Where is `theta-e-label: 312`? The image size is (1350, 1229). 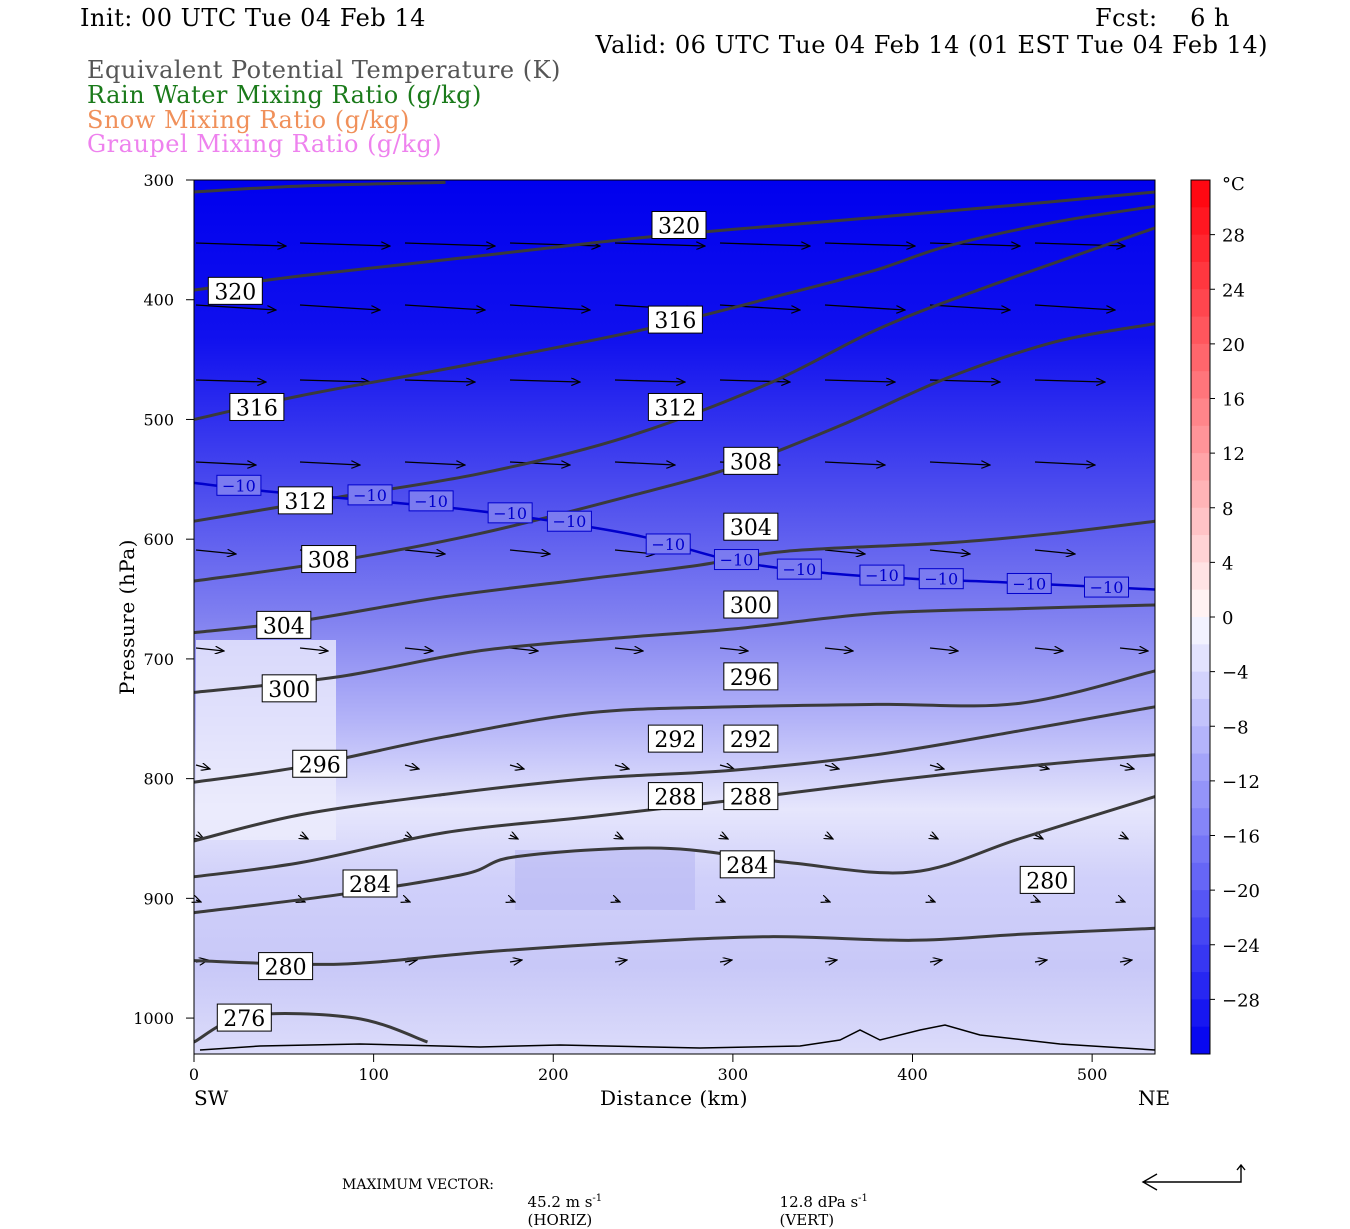 theta-e-label: 312 is located at coordinates (675, 406).